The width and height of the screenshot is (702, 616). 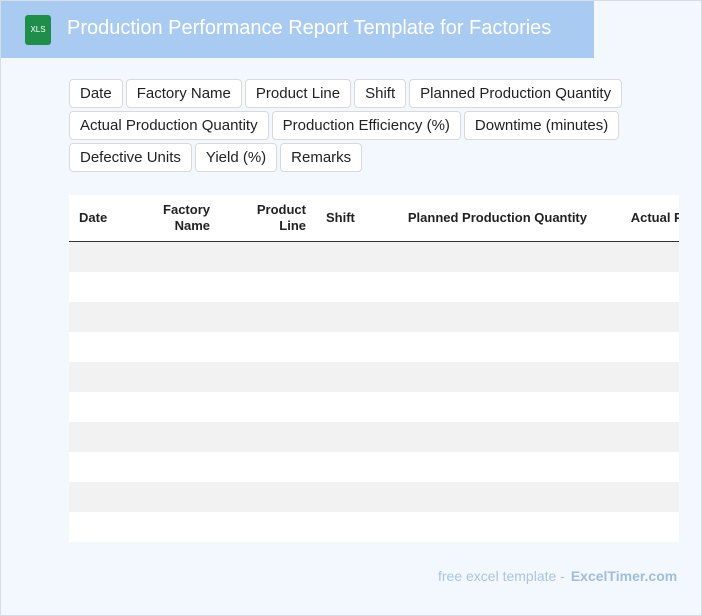 What do you see at coordinates (130, 157) in the screenshot?
I see `tag: Defective Units` at bounding box center [130, 157].